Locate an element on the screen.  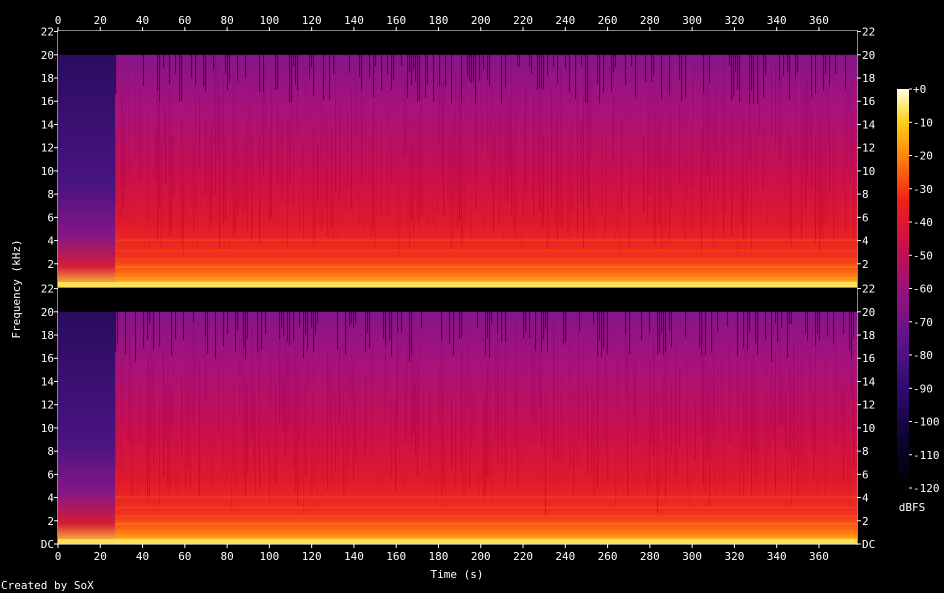
colorbar-tick-label: -80 is located at coordinates (923, 355).